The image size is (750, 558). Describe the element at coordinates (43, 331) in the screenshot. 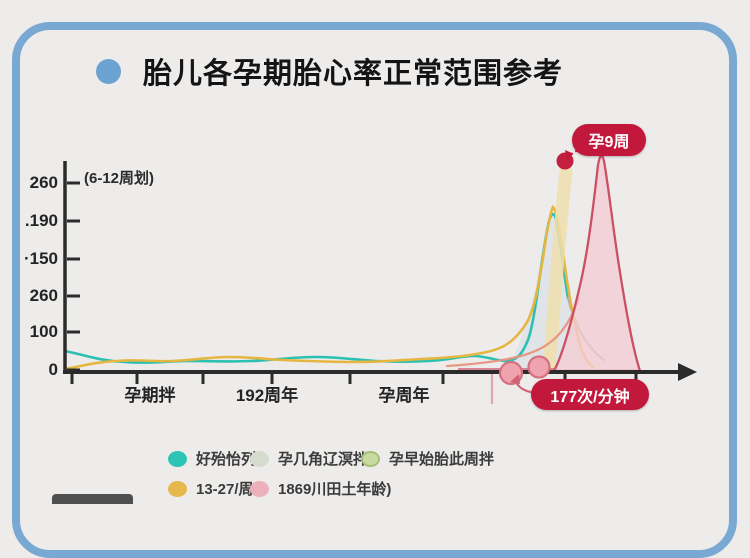

I see `y-tick-label: 100` at that location.